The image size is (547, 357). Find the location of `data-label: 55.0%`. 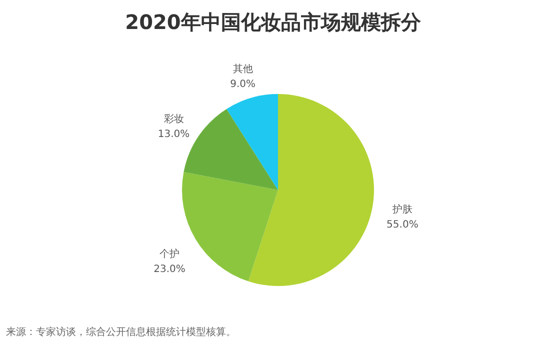

data-label: 55.0% is located at coordinates (402, 225).